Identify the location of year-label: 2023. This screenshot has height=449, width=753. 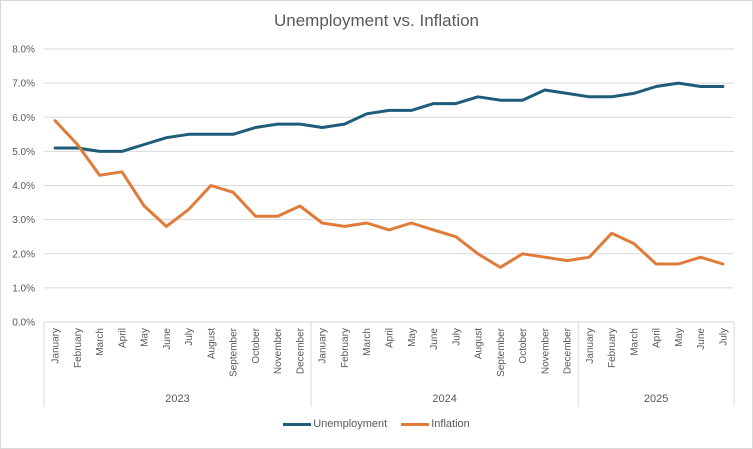
(177, 399).